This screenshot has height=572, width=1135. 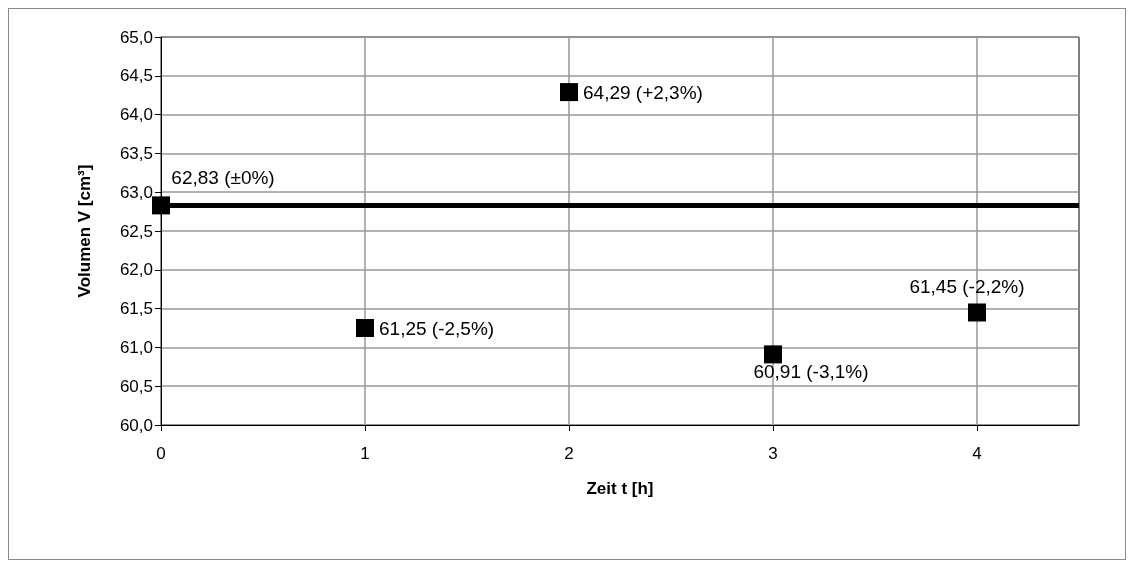 What do you see at coordinates (620, 488) in the screenshot?
I see `x-axis-title: Zeit t [h]` at bounding box center [620, 488].